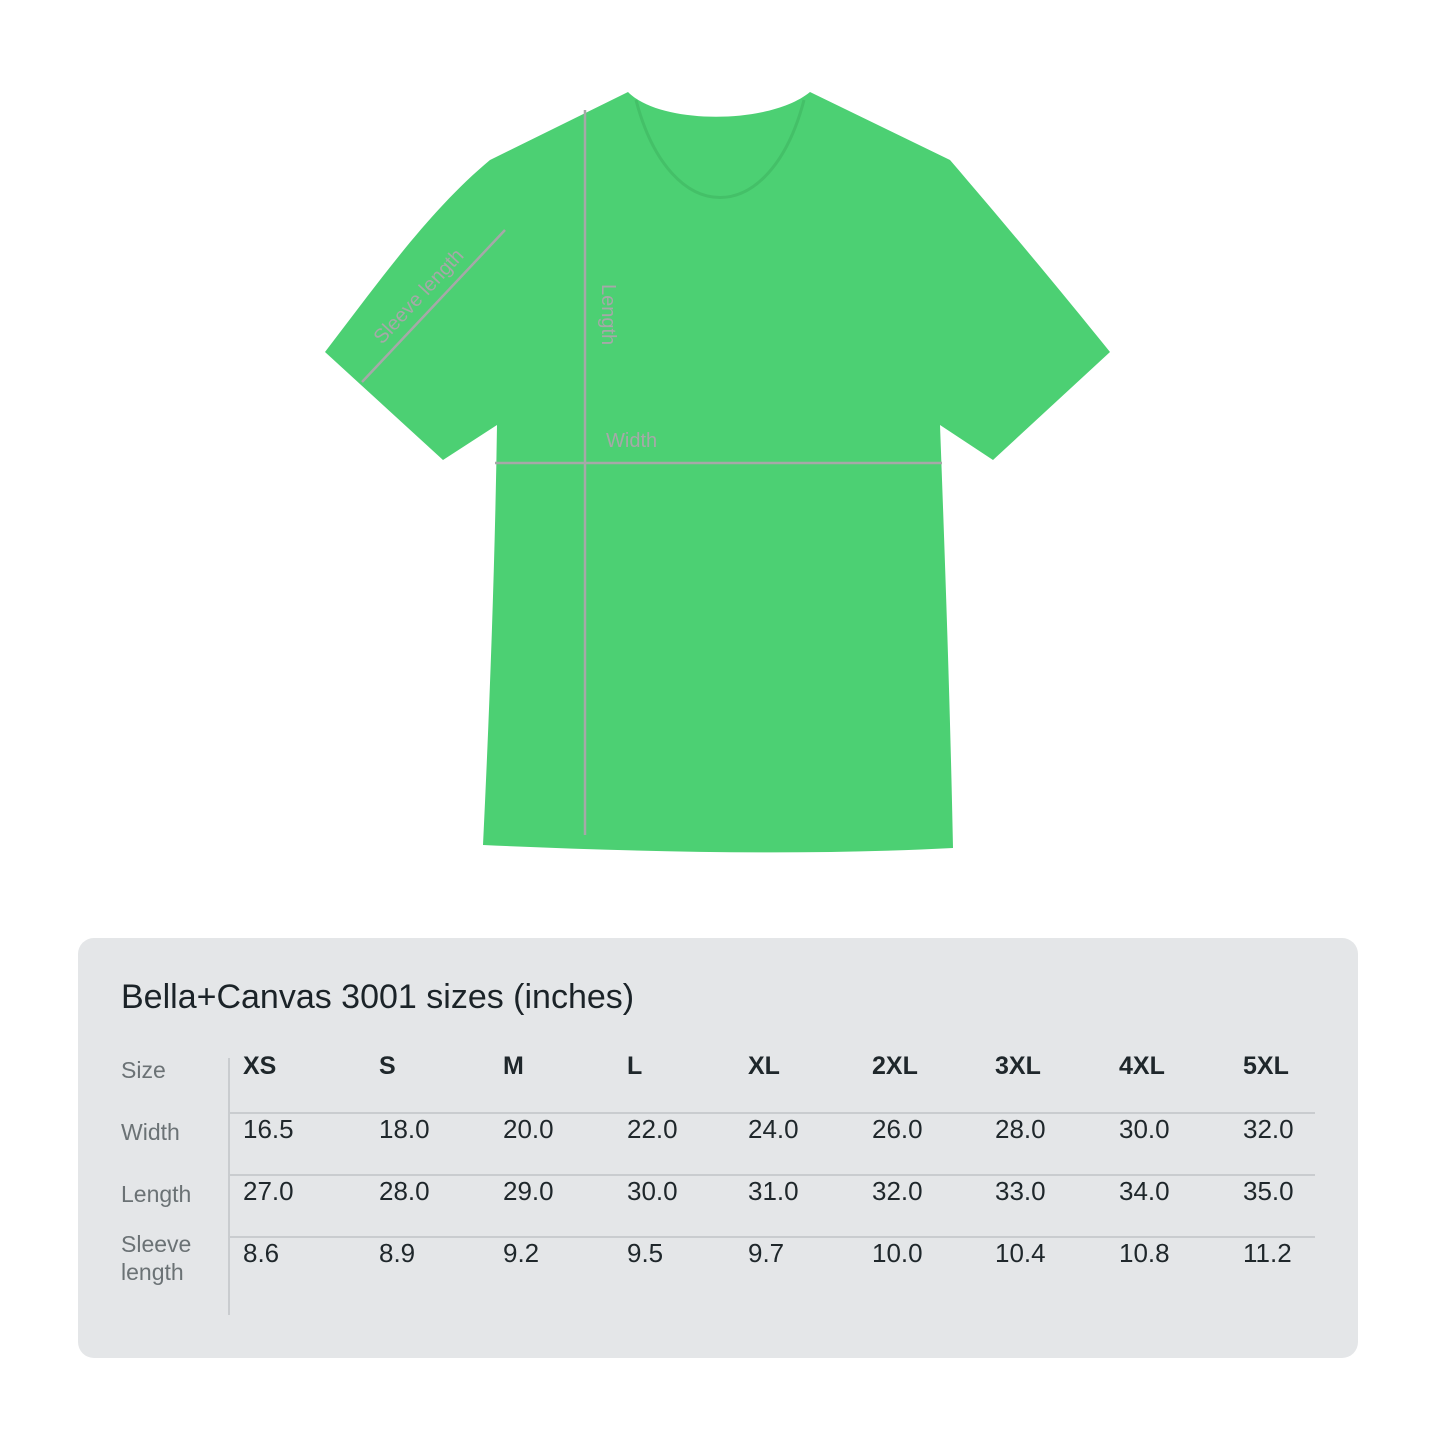  Describe the element at coordinates (1142, 1066) in the screenshot. I see `size-header: 4XL` at that location.